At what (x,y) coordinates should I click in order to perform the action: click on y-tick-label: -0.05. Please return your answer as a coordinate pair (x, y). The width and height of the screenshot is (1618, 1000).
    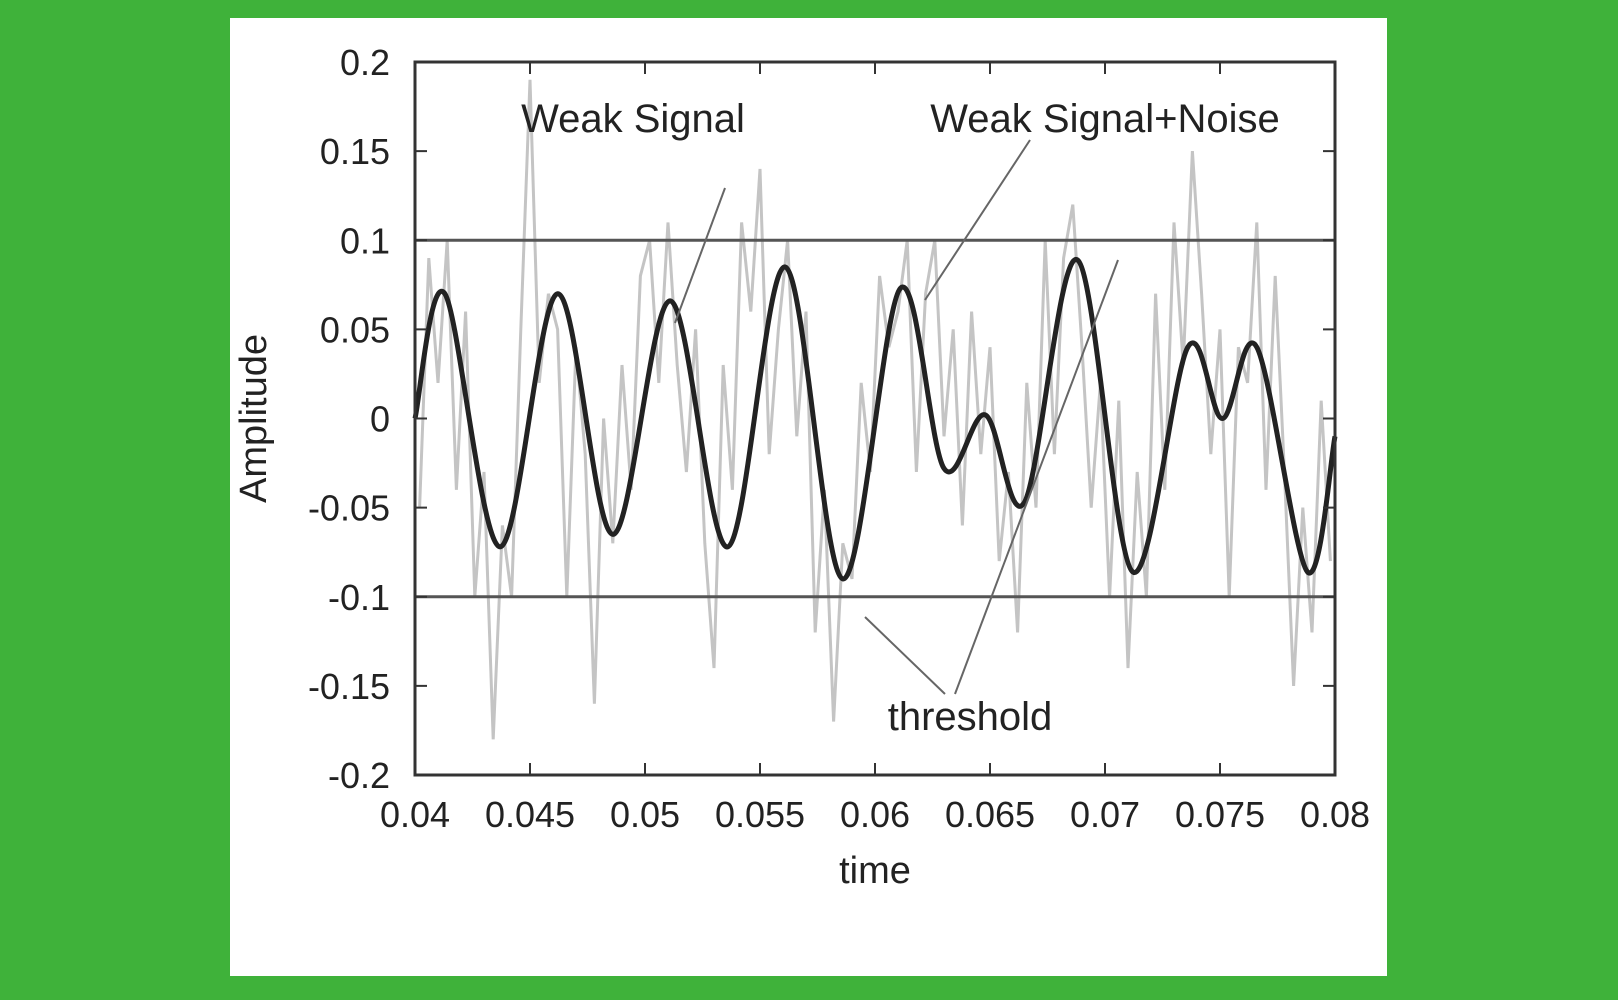
    Looking at the image, I should click on (349, 508).